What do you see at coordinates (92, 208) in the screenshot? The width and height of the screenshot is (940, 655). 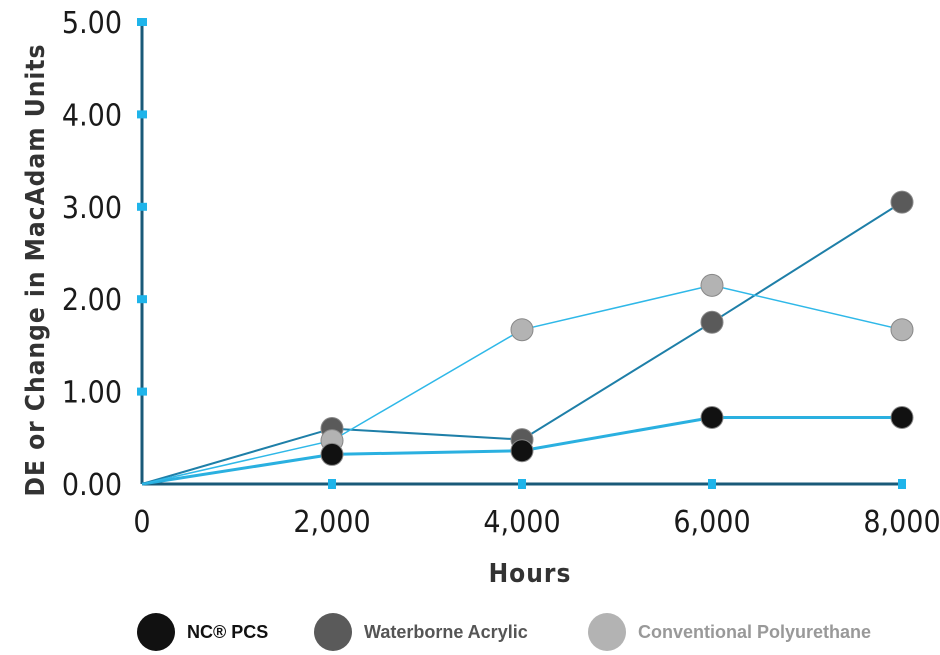 I see `y-tick-label: 3.00` at bounding box center [92, 208].